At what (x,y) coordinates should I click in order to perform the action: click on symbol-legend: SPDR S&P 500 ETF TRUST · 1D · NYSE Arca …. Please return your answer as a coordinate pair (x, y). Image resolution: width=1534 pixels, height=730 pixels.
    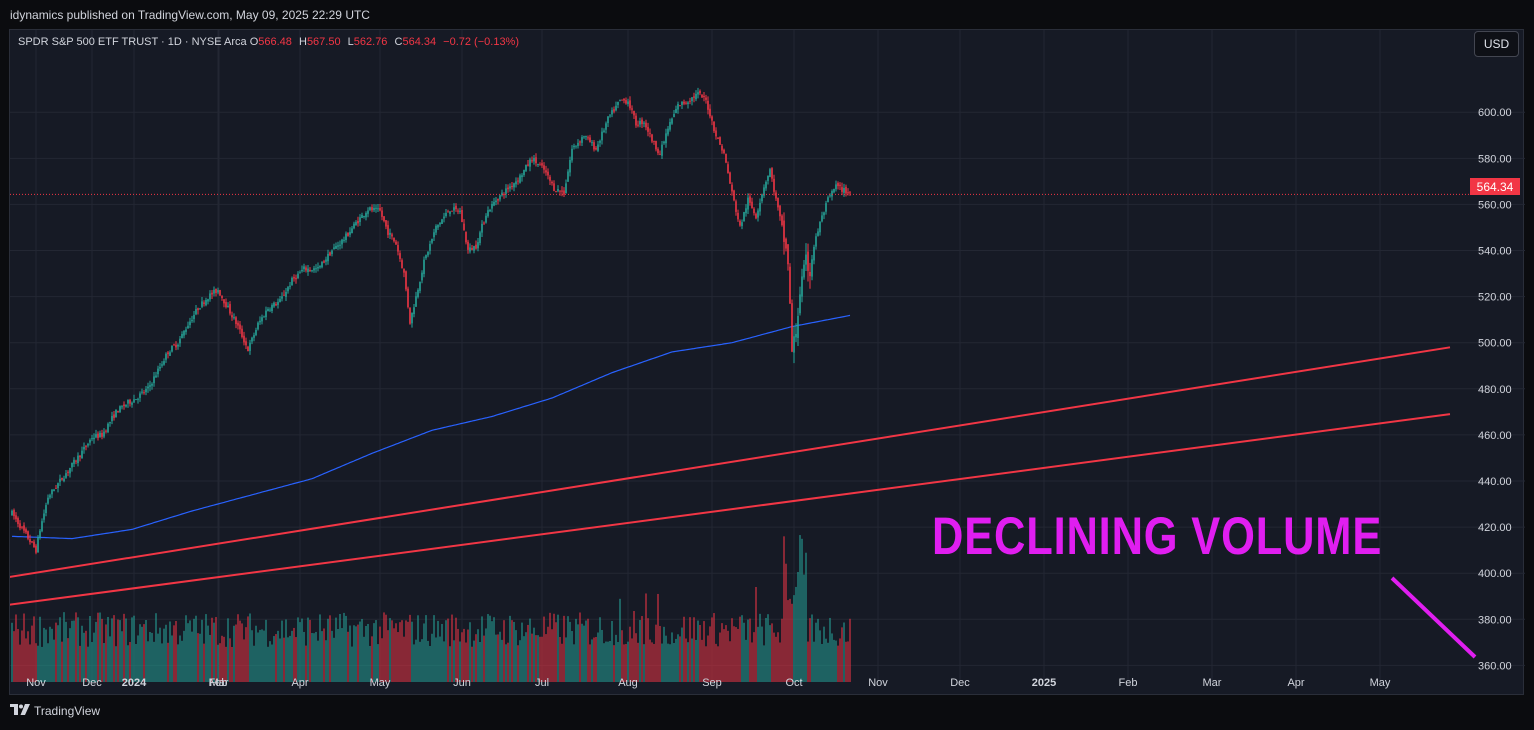
    Looking at the image, I should click on (270, 42).